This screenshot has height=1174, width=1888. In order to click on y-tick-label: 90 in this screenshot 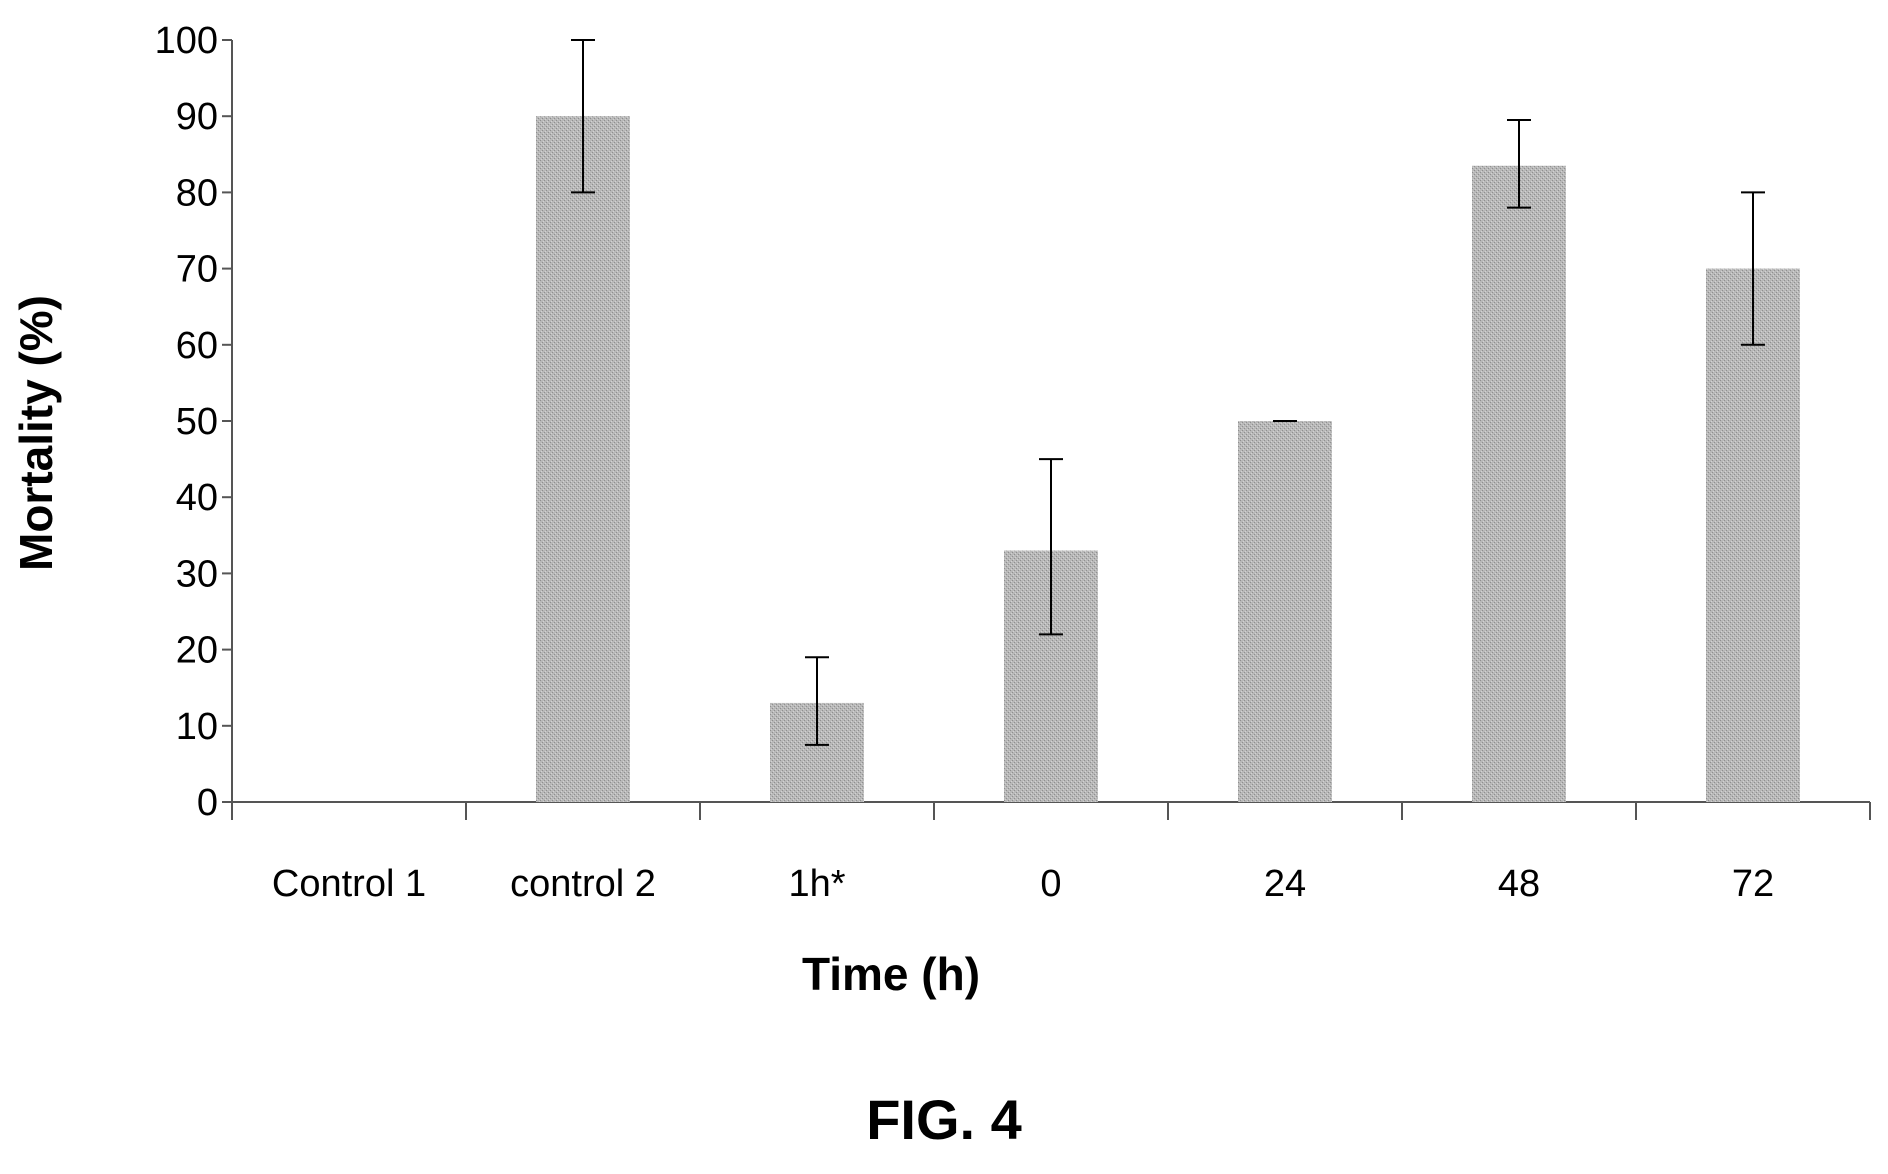, I will do `click(197, 117)`.